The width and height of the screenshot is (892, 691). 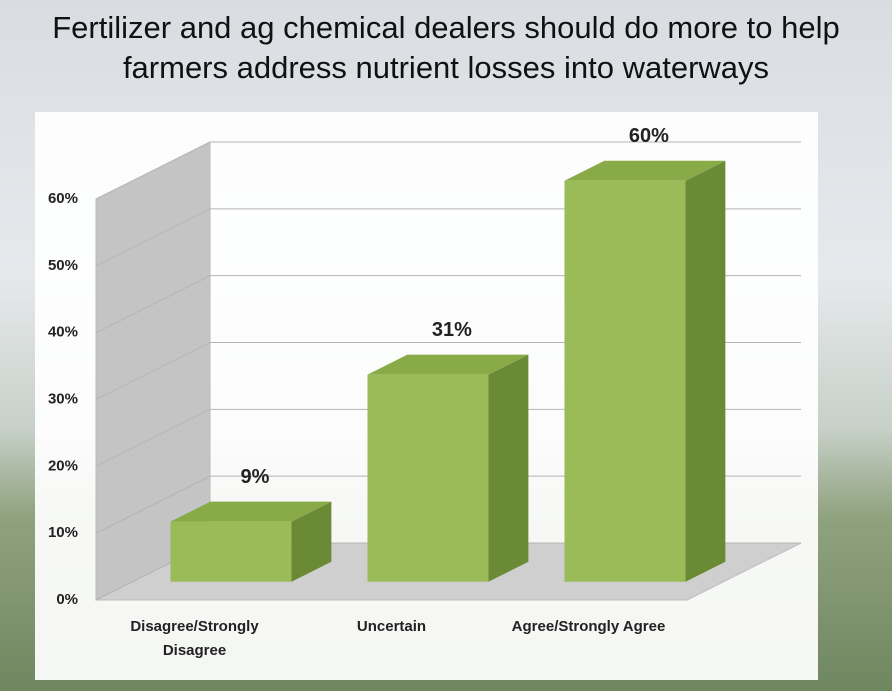 What do you see at coordinates (391, 626) in the screenshot?
I see `x-tick-label: Uncertain` at bounding box center [391, 626].